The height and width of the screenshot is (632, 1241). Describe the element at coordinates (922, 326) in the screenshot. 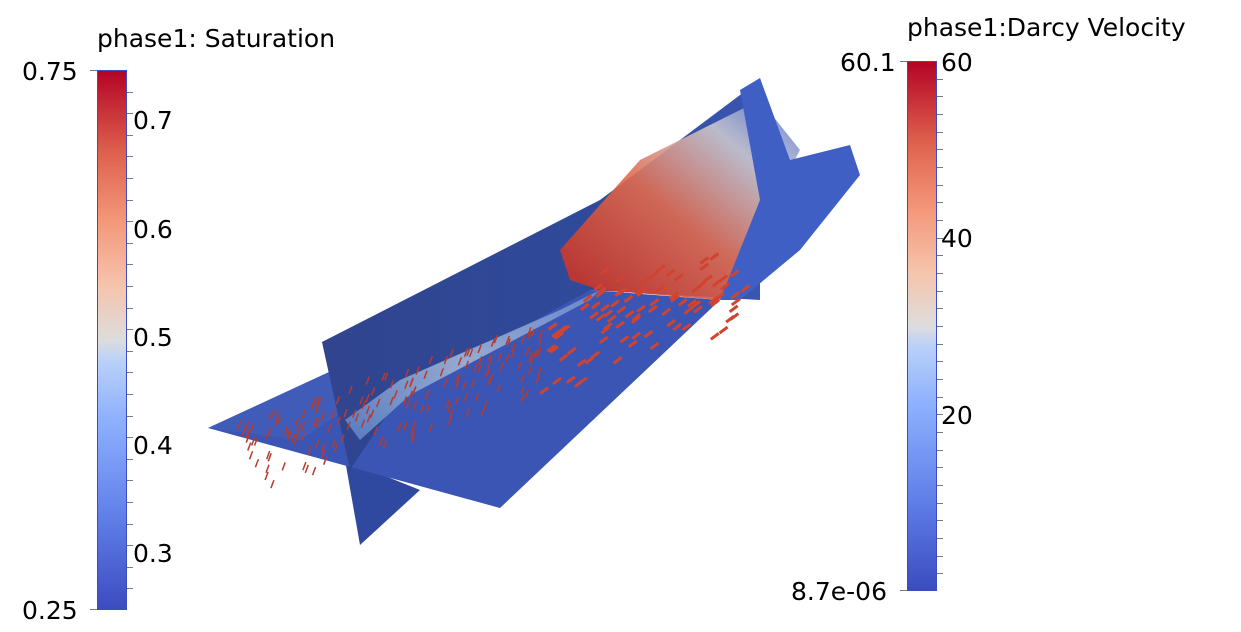

I see `velocity-colorbar` at that location.